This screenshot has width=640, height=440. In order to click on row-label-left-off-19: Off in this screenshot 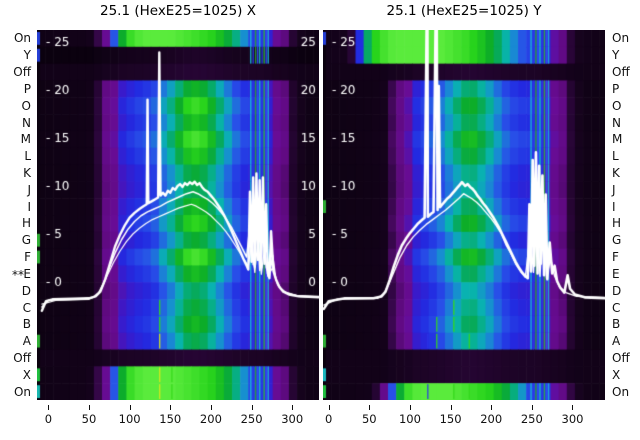, I will do `click(22, 357)`.